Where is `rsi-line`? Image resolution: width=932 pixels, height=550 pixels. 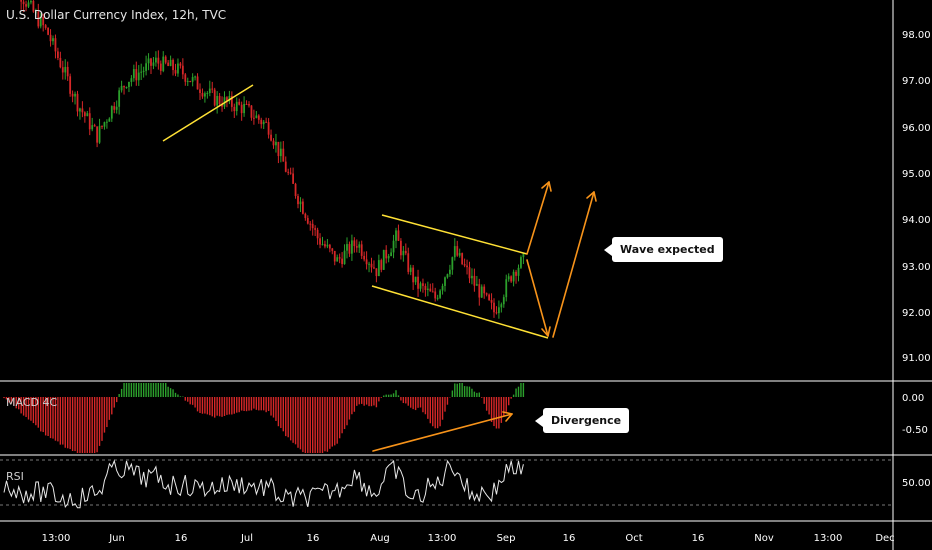 rsi-line is located at coordinates (263, 484).